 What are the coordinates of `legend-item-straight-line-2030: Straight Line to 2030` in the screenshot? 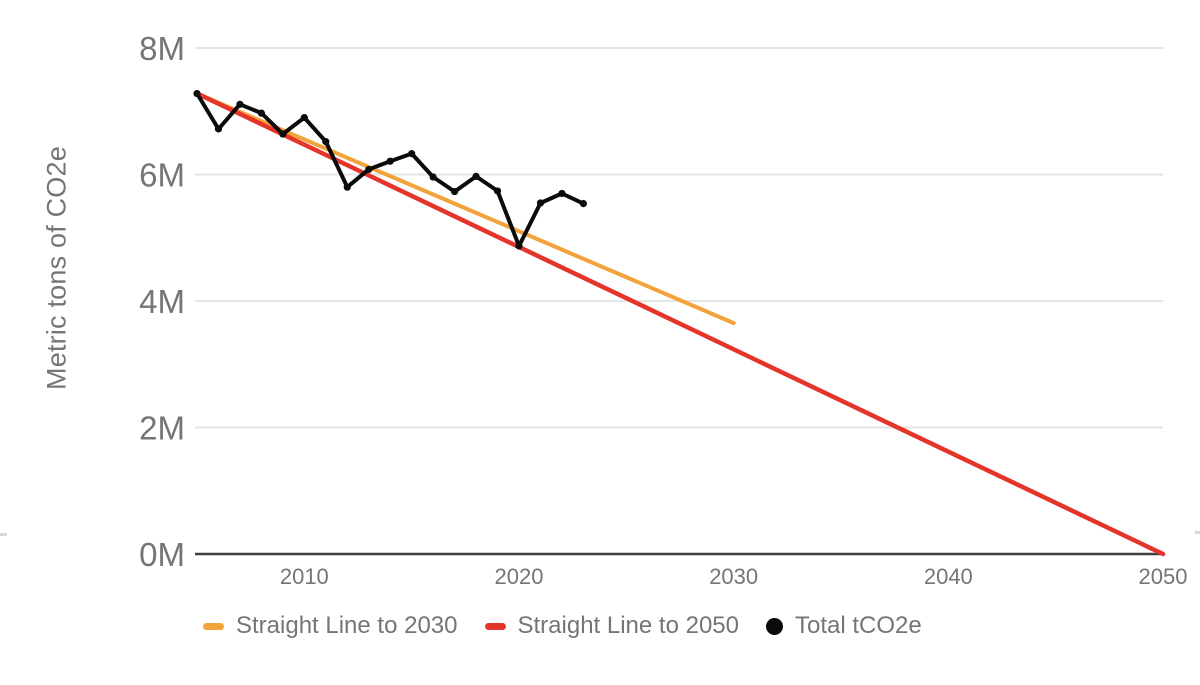 It's located at (330, 626).